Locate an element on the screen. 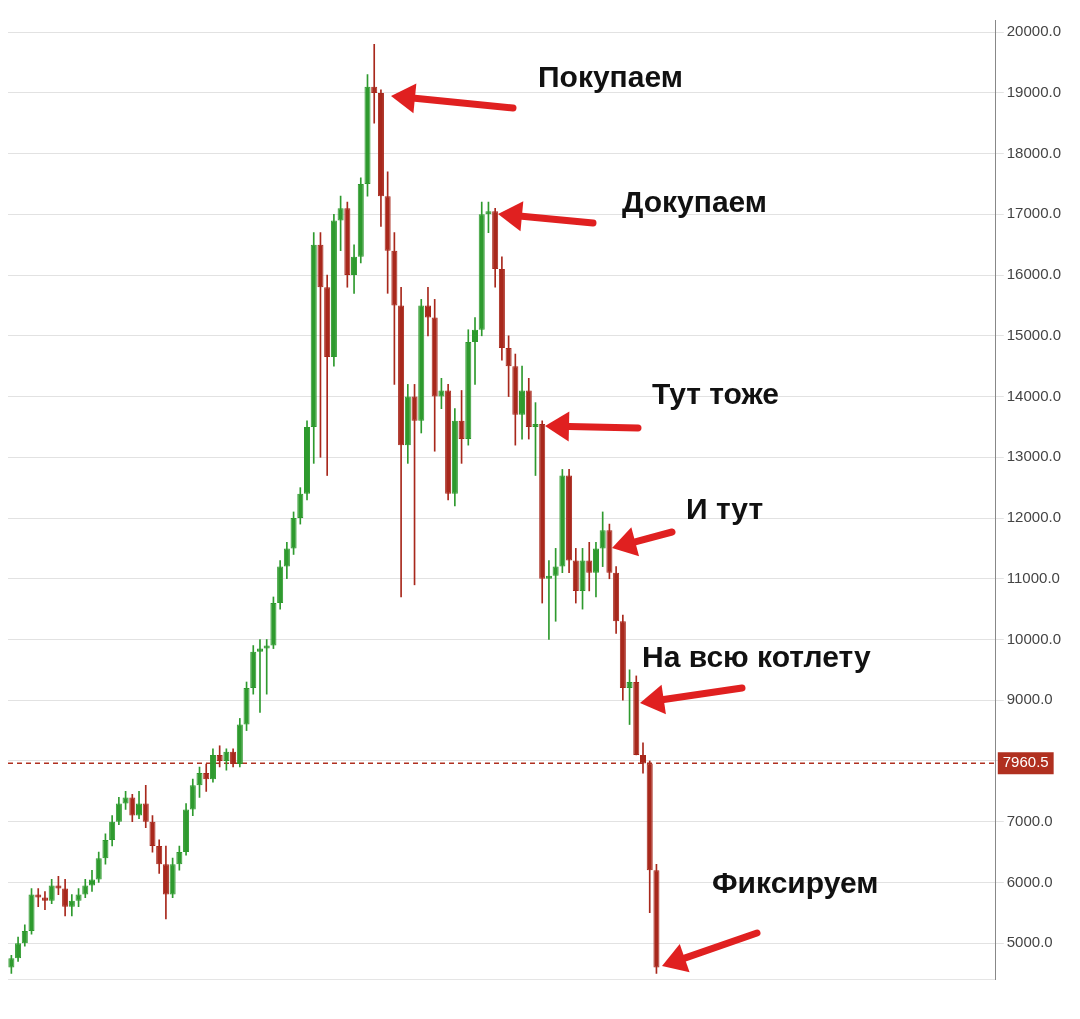  annotation: На всю котлету is located at coordinates (756, 657).